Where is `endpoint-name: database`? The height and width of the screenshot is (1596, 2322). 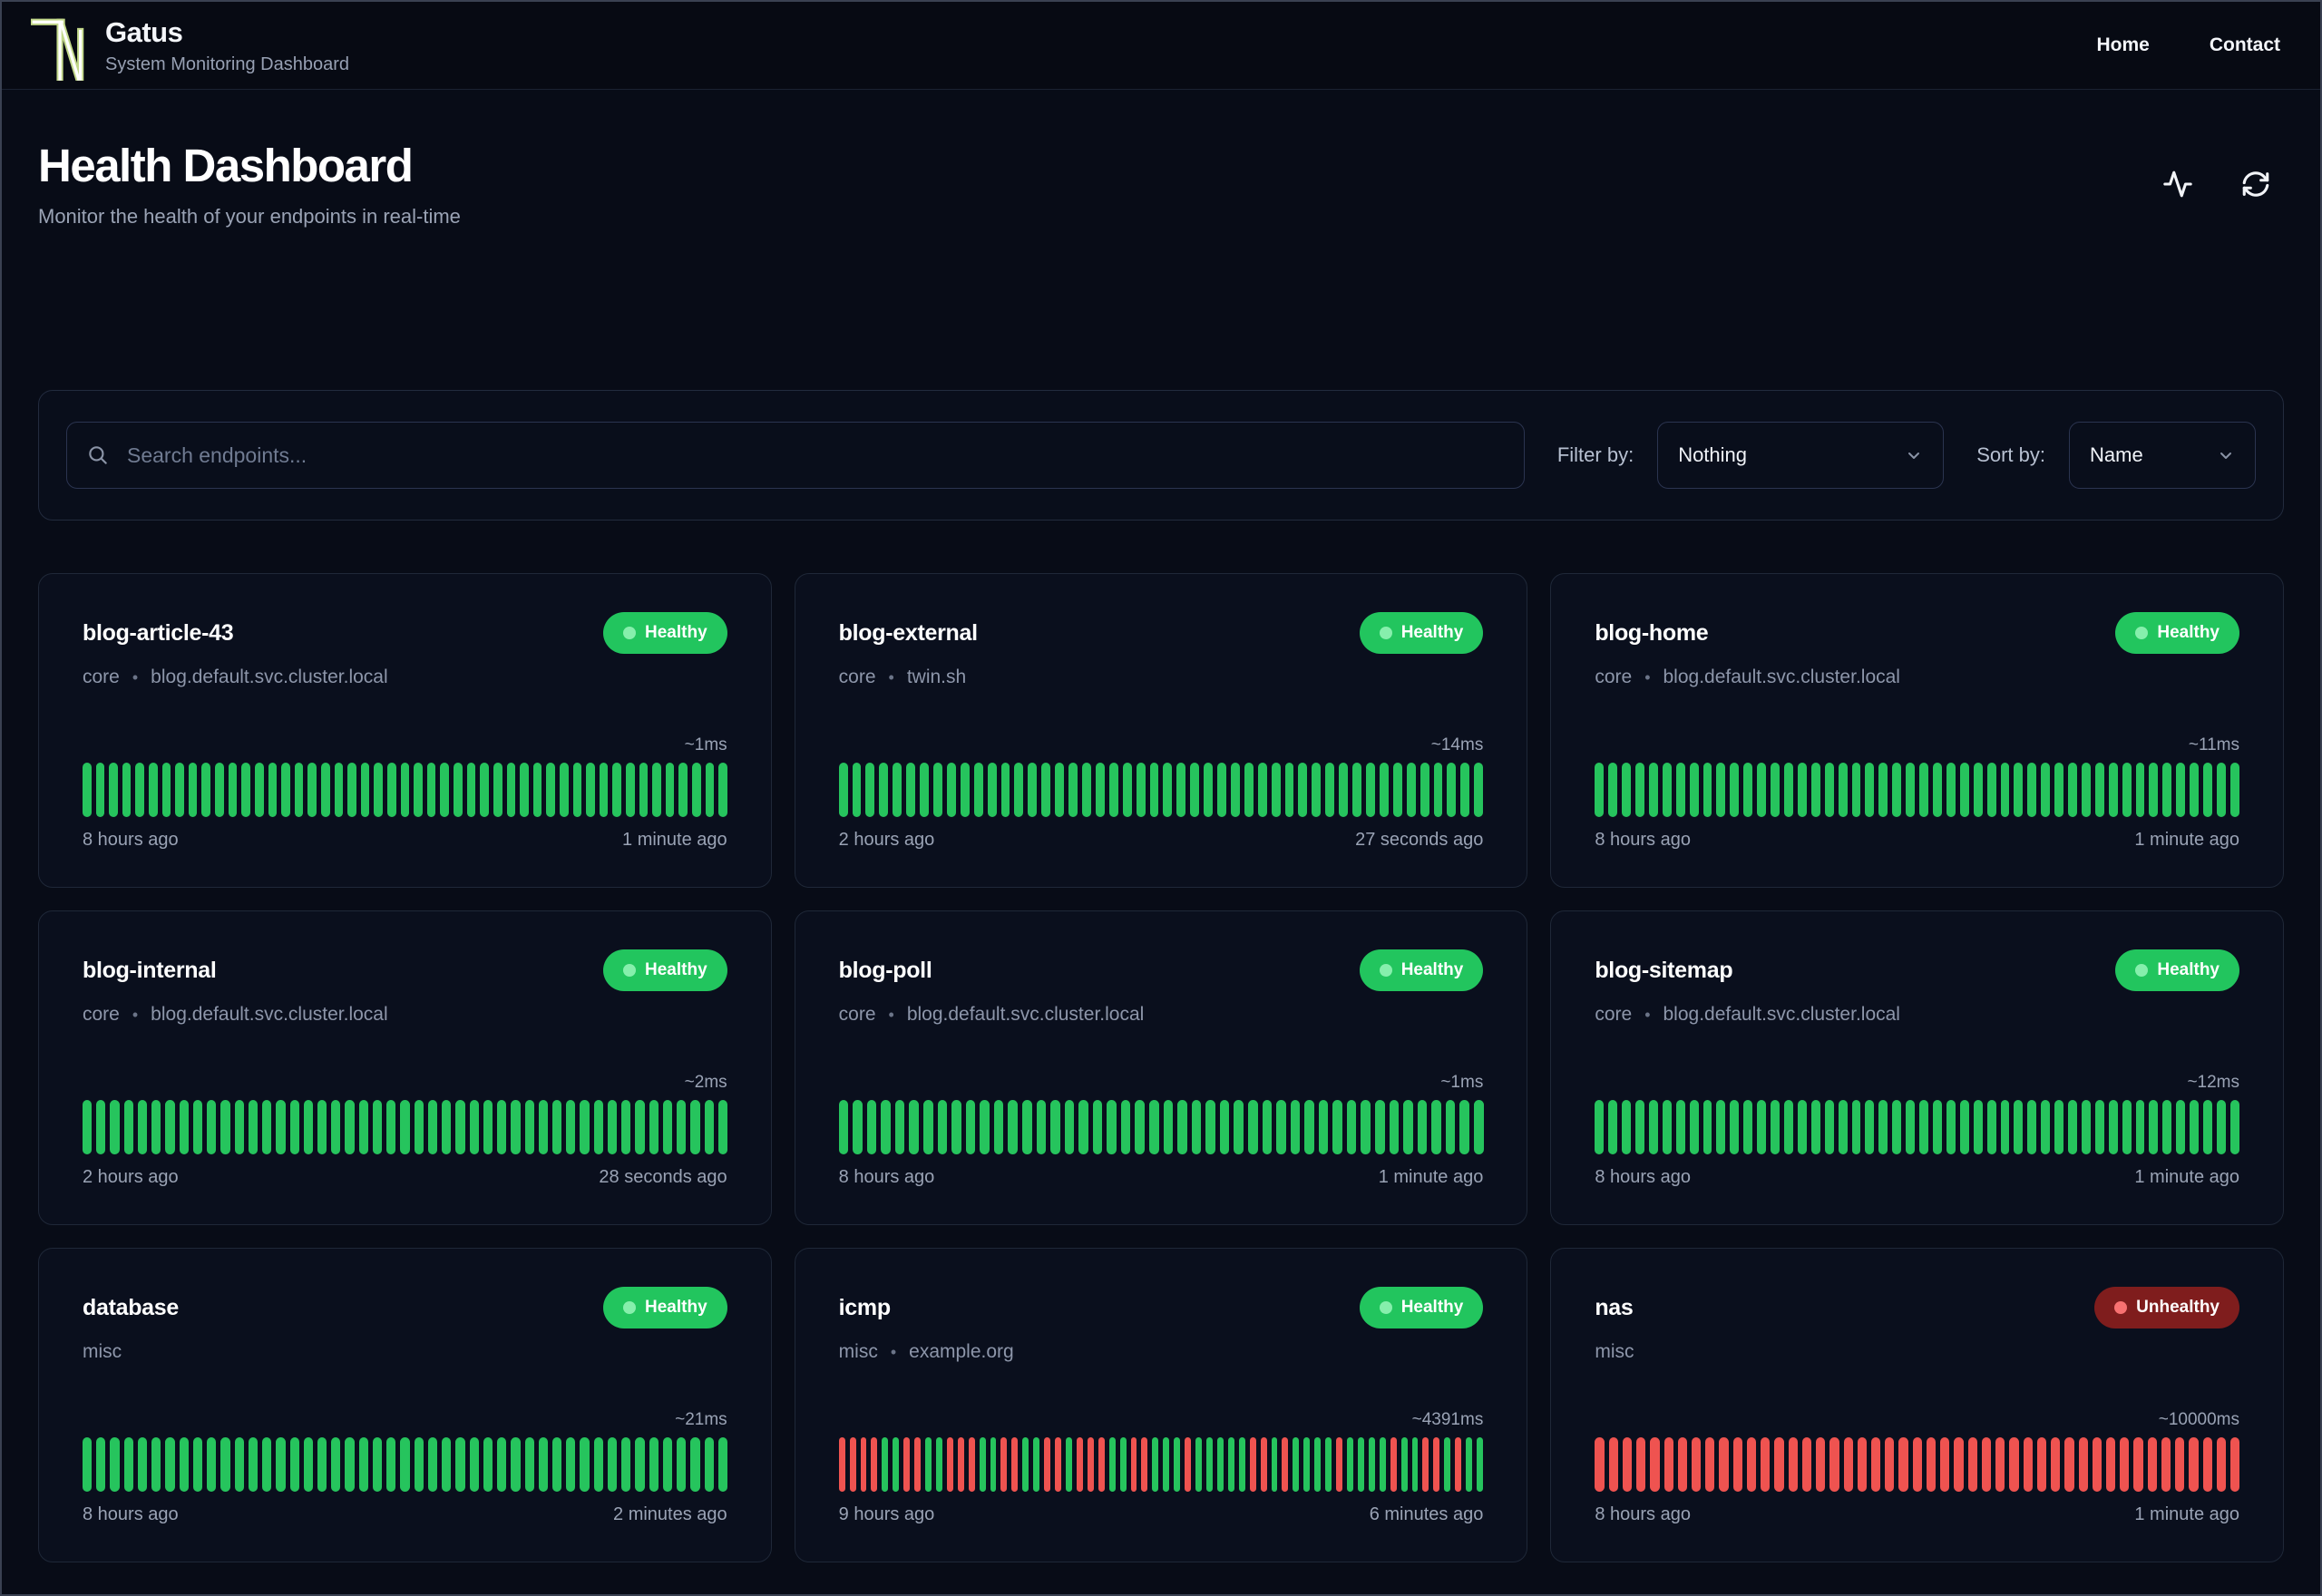 endpoint-name: database is located at coordinates (131, 1307).